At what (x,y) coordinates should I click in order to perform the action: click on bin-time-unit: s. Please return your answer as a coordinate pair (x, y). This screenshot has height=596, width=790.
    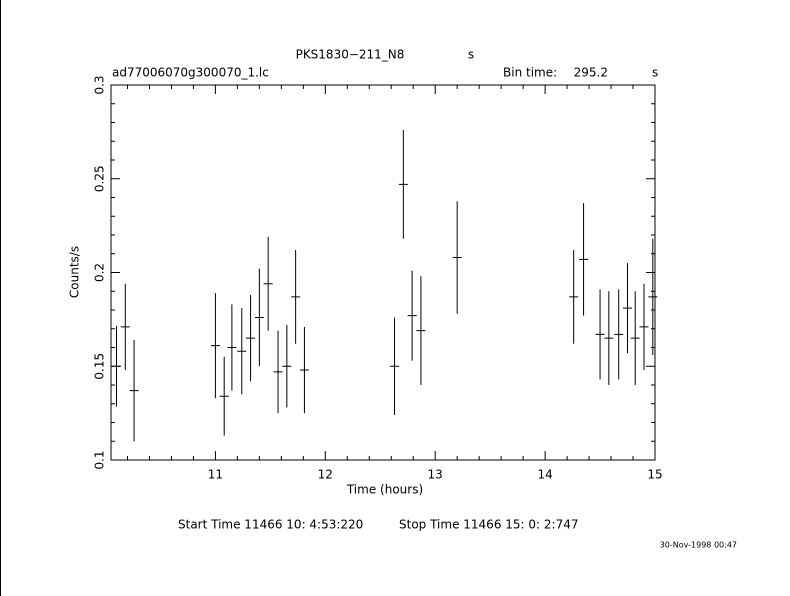
    Looking at the image, I should click on (655, 73).